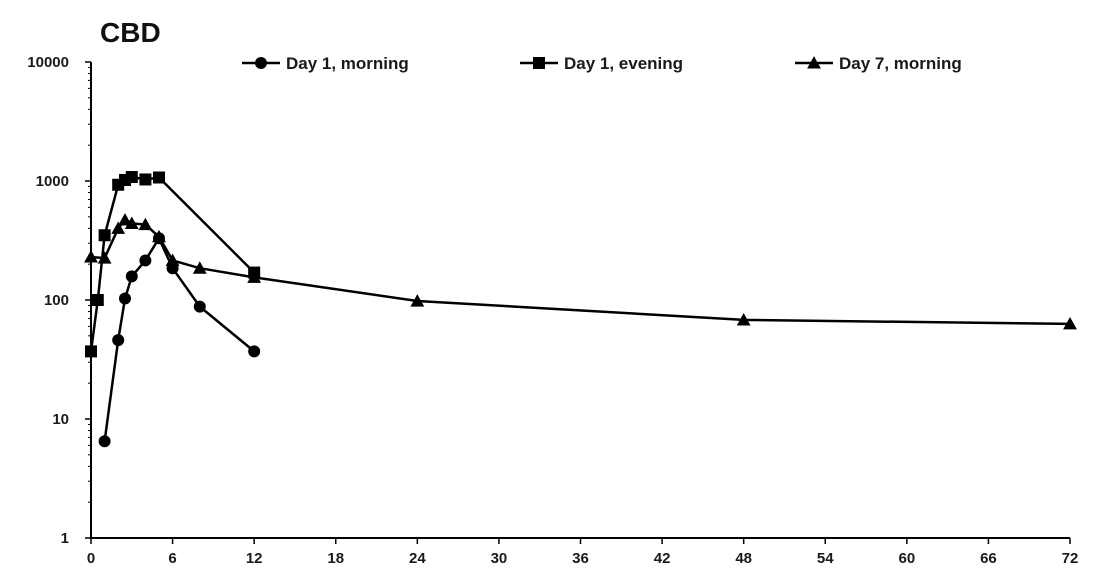 This screenshot has height=580, width=1100. I want to click on y-tick-label: 1000, so click(52, 181).